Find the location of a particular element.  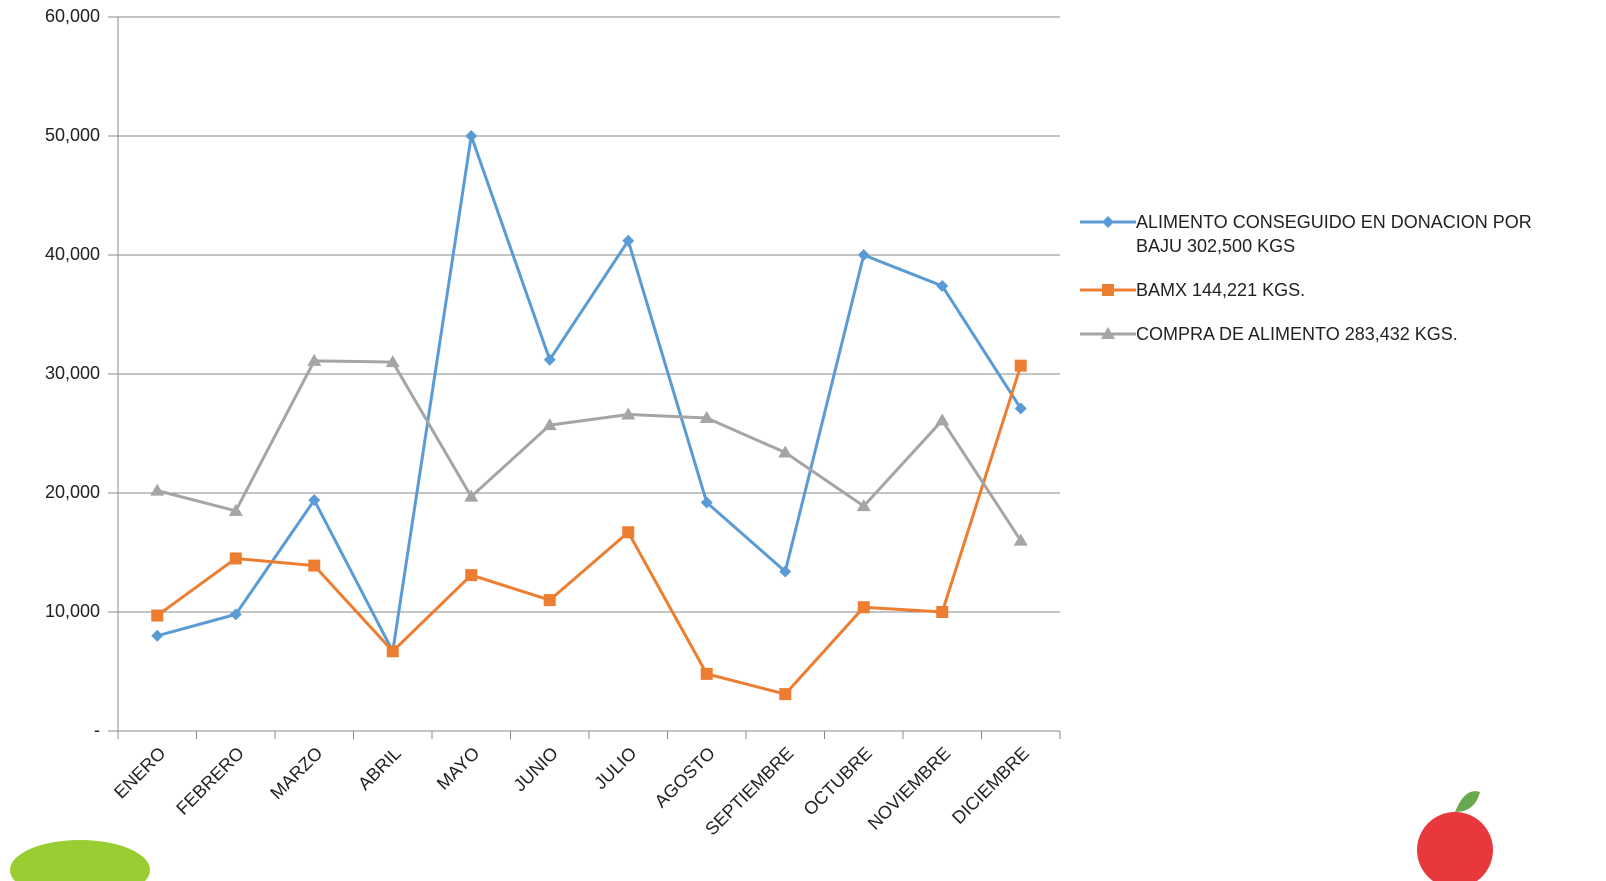

x-tick-label: NOVIEMBRE is located at coordinates (909, 788).